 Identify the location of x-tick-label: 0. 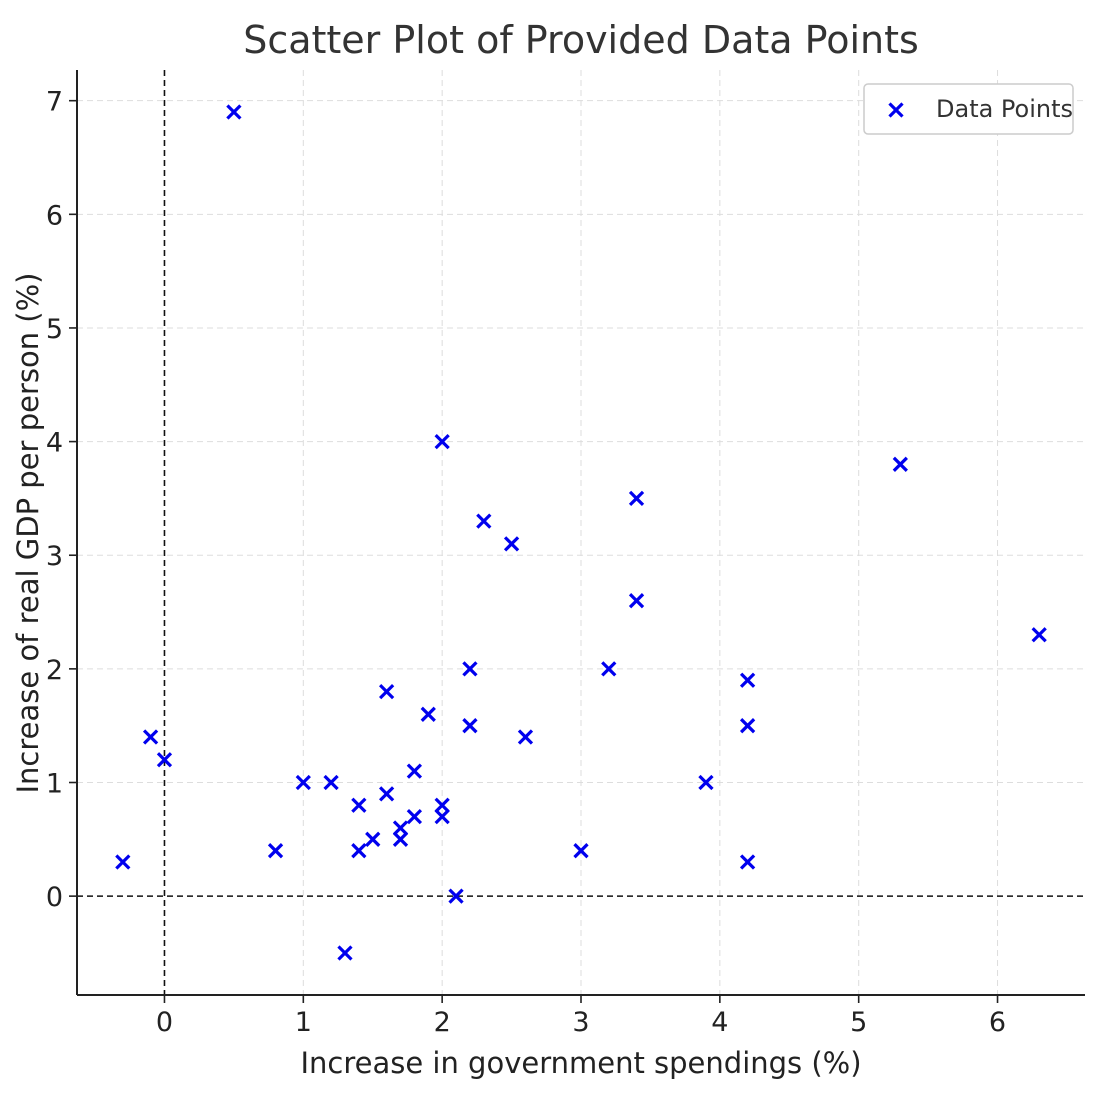
(164, 1022).